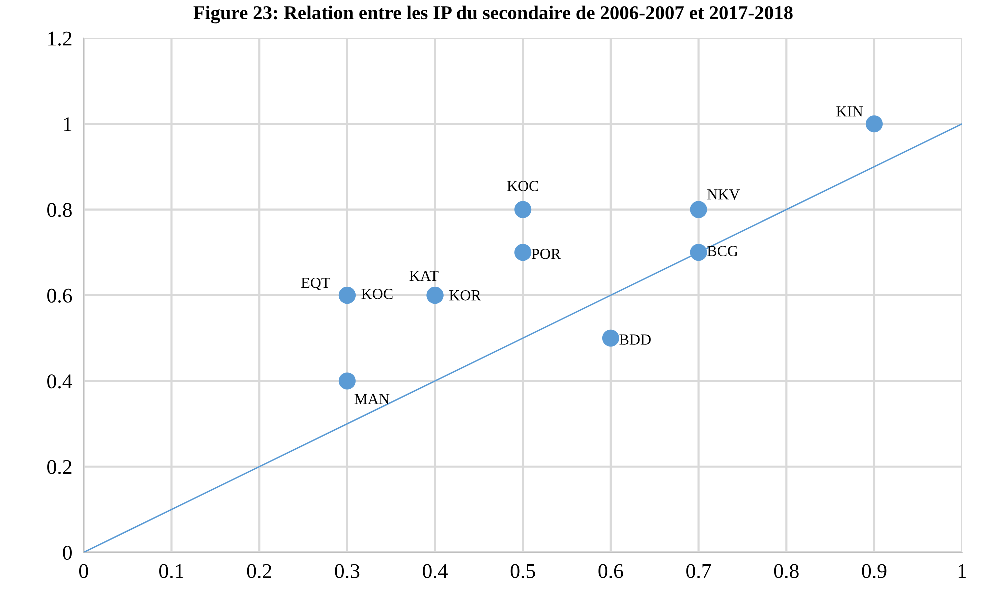 The width and height of the screenshot is (987, 591). Describe the element at coordinates (699, 571) in the screenshot. I see `x-tick-label: 0.7` at that location.